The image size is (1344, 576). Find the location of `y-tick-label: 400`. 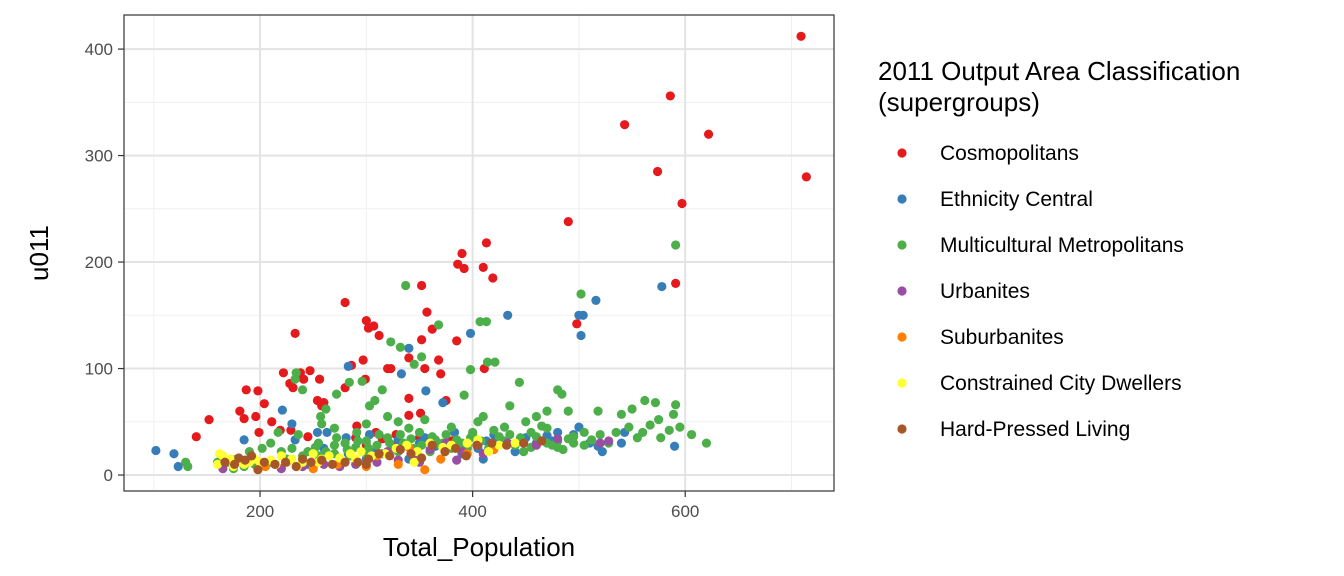

y-tick-label: 400 is located at coordinates (99, 49).